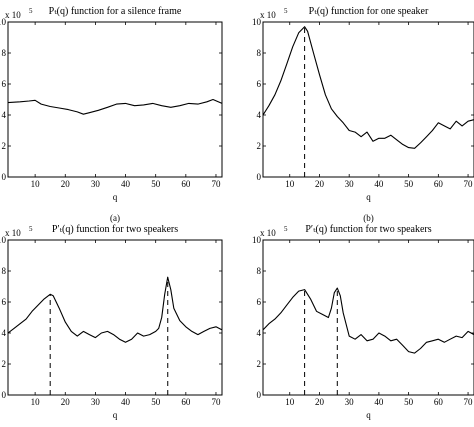 This screenshot has height=427, width=474. What do you see at coordinates (115, 218) in the screenshot?
I see `panel-caption: (a)` at bounding box center [115, 218].